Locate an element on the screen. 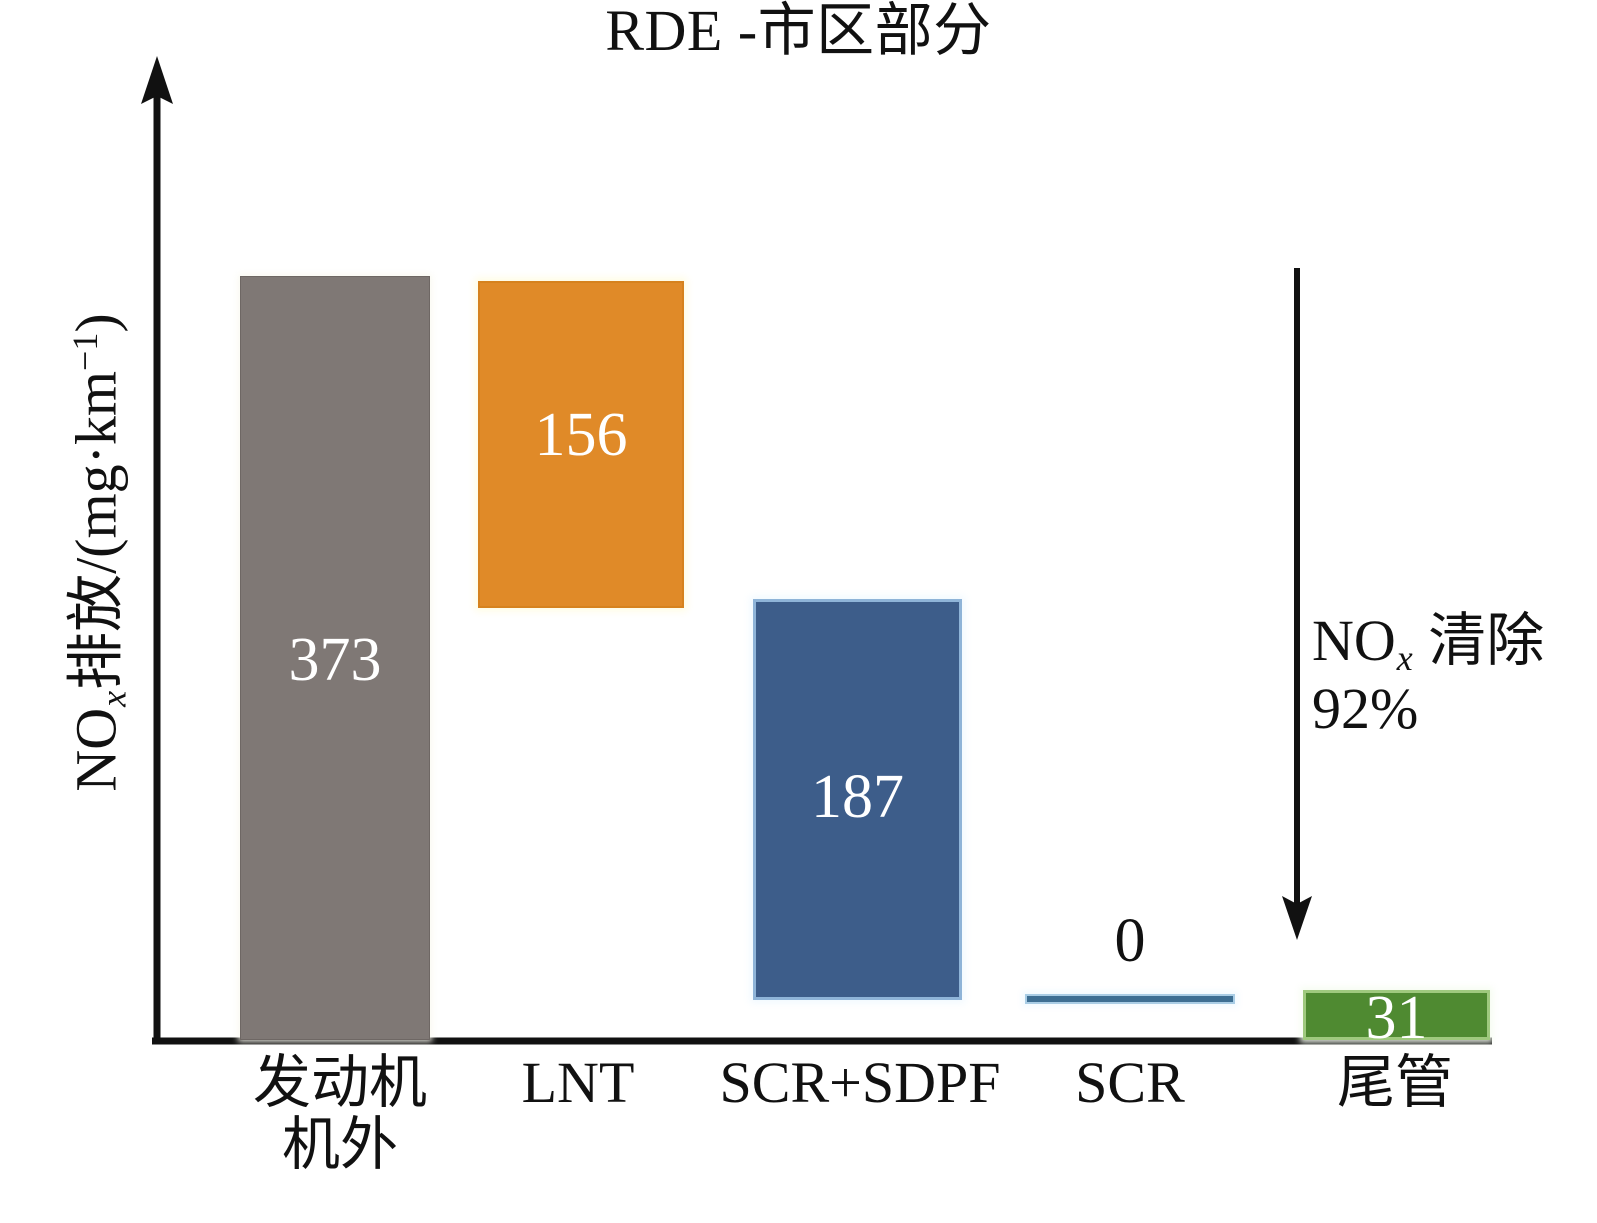 The image size is (1597, 1223). x-axis-label-scr-sdpf-line1: SCR+SDPF is located at coordinates (860, 1082).